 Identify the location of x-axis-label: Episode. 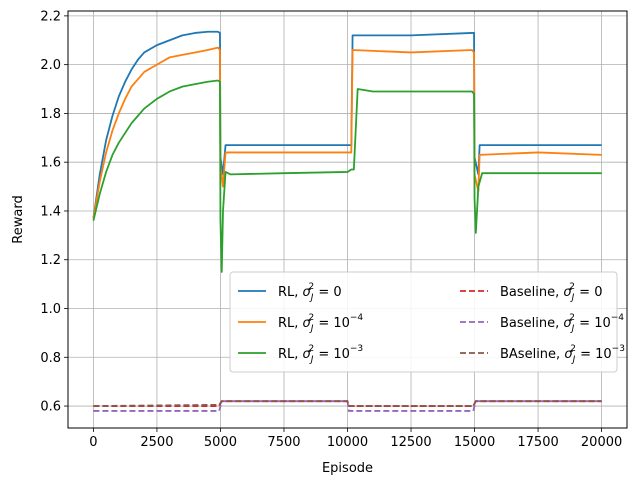
(347, 468).